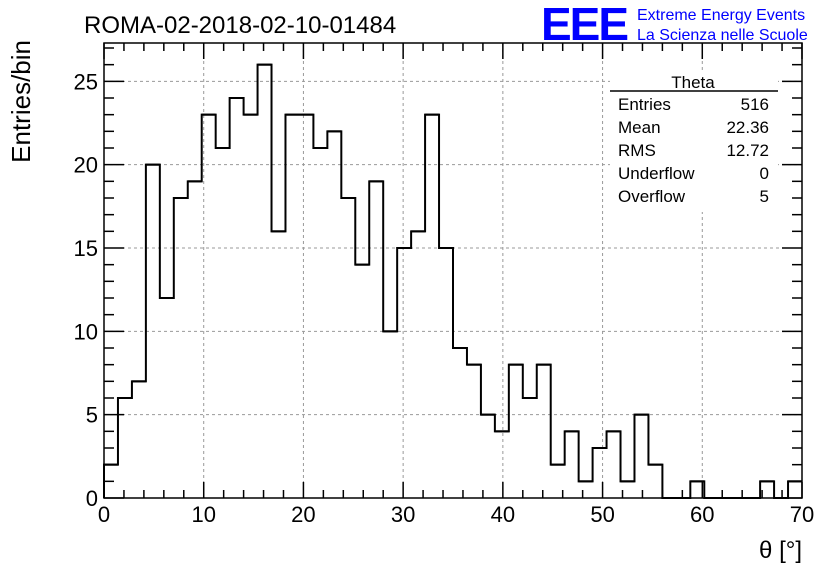 The image size is (836, 572). Describe the element at coordinates (92, 498) in the screenshot. I see `y-tick-label: 0` at that location.